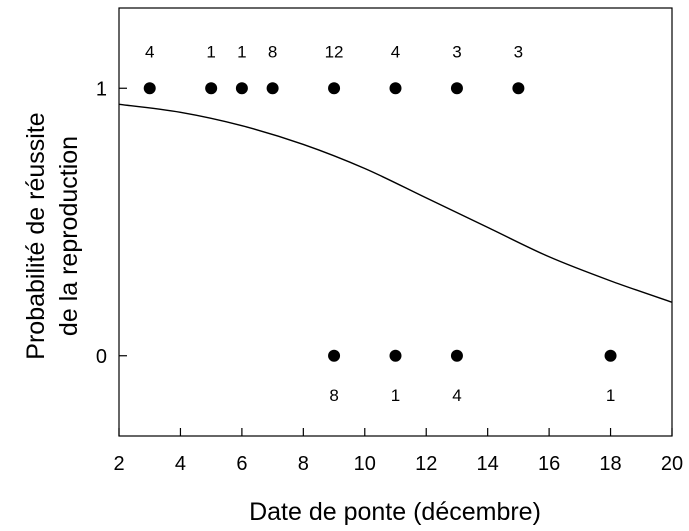 The width and height of the screenshot is (689, 531). Describe the element at coordinates (180, 464) in the screenshot. I see `x-tick-label: 4` at that location.